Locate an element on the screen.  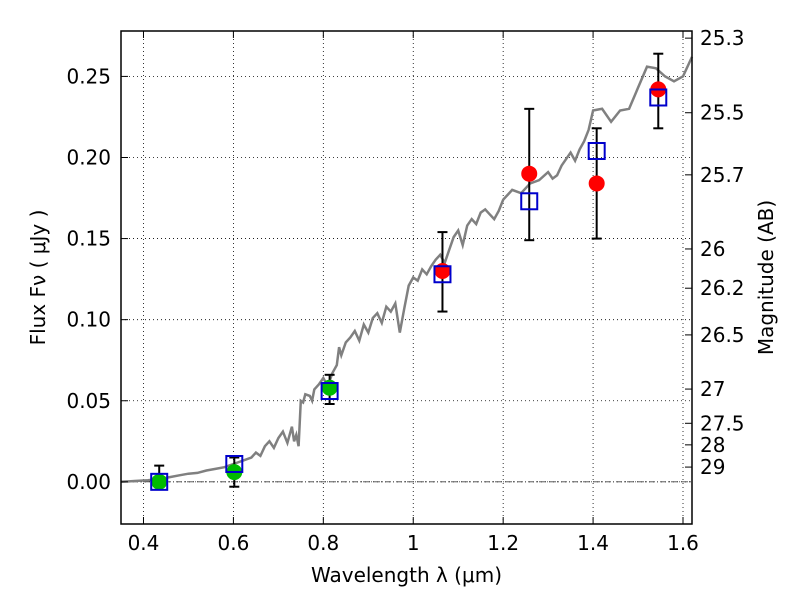
x-axis-label: Wavelength λ (μm) is located at coordinates (406, 575).